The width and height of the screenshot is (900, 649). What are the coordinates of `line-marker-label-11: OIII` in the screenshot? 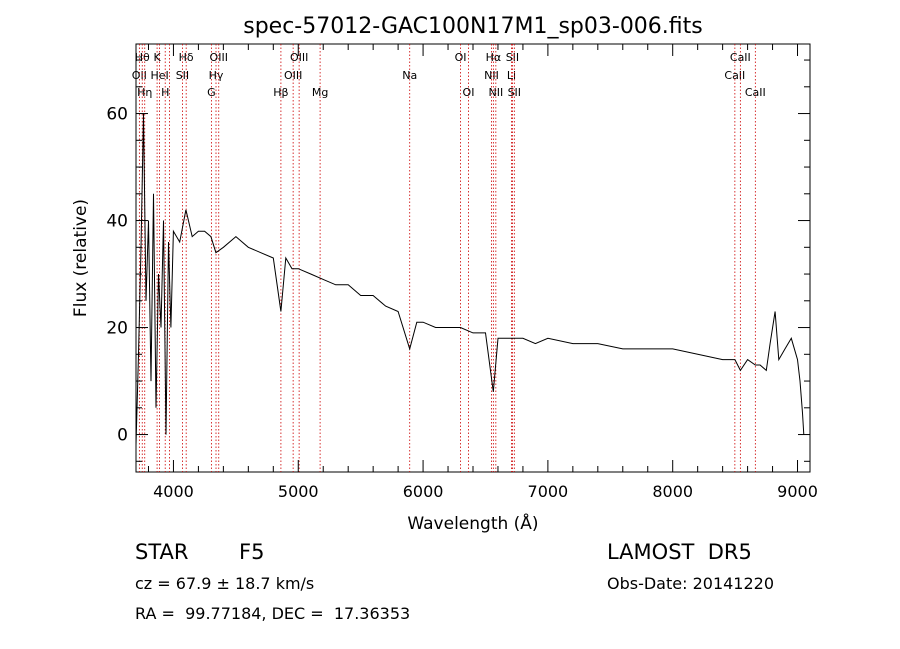 It's located at (219, 57).